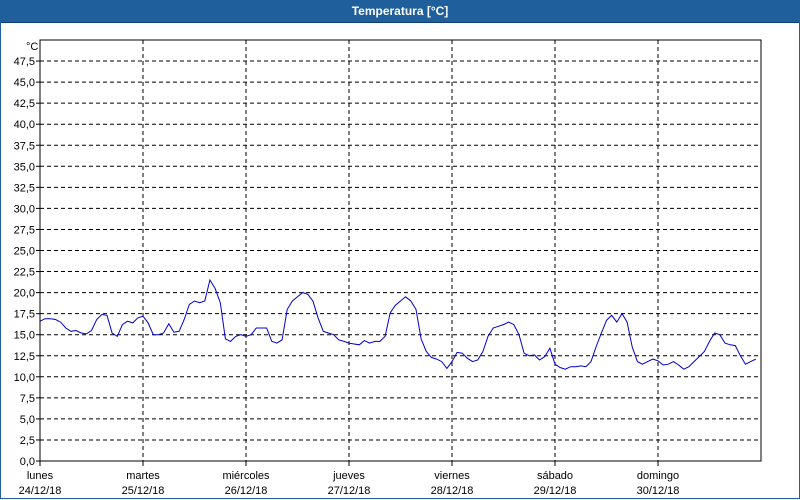 This screenshot has height=500, width=800. I want to click on y-tick-label: 0,0, so click(27, 462).